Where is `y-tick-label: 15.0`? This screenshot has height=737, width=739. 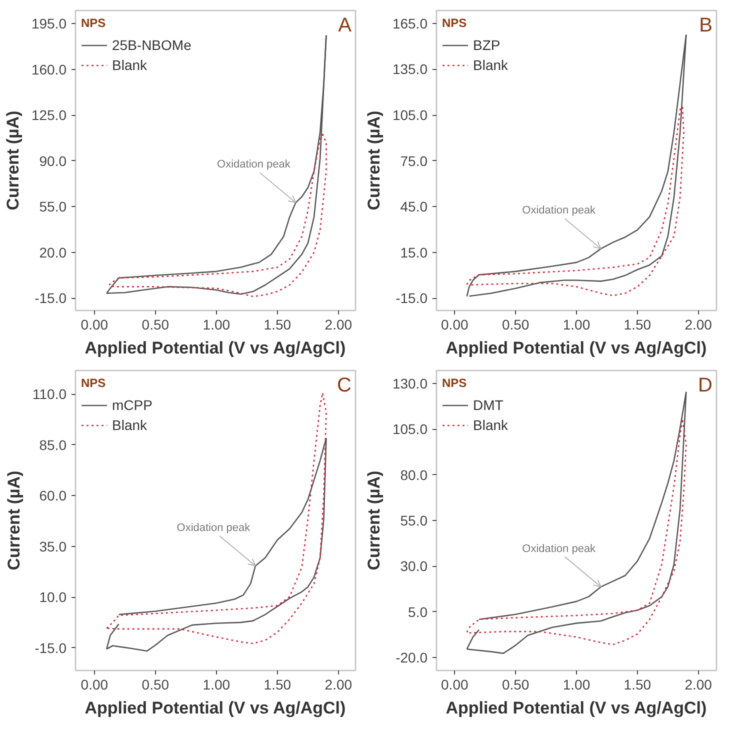 y-tick-label: 15.0 is located at coordinates (414, 252).